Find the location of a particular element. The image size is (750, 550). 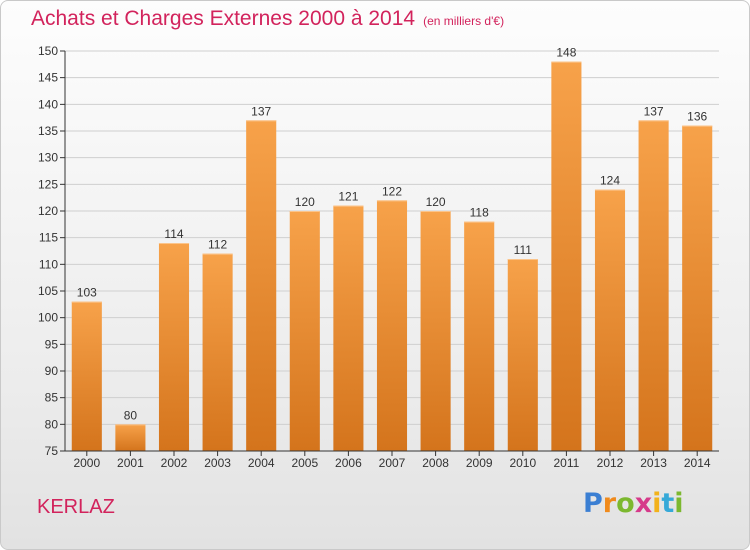

data-label: 148 is located at coordinates (566, 53).